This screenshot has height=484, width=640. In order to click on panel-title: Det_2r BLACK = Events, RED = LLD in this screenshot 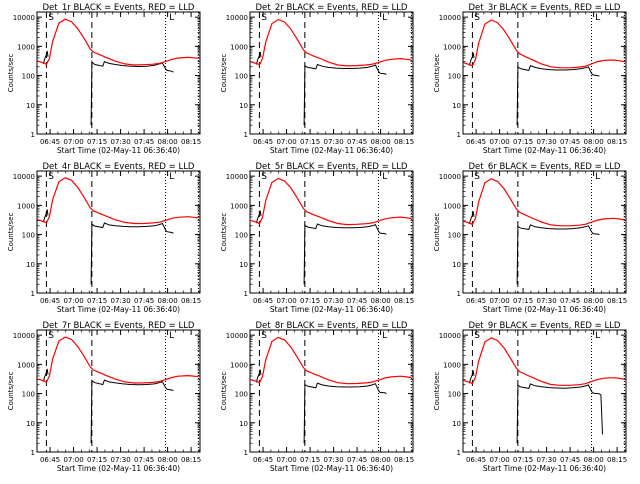, I will do `click(332, 8)`.